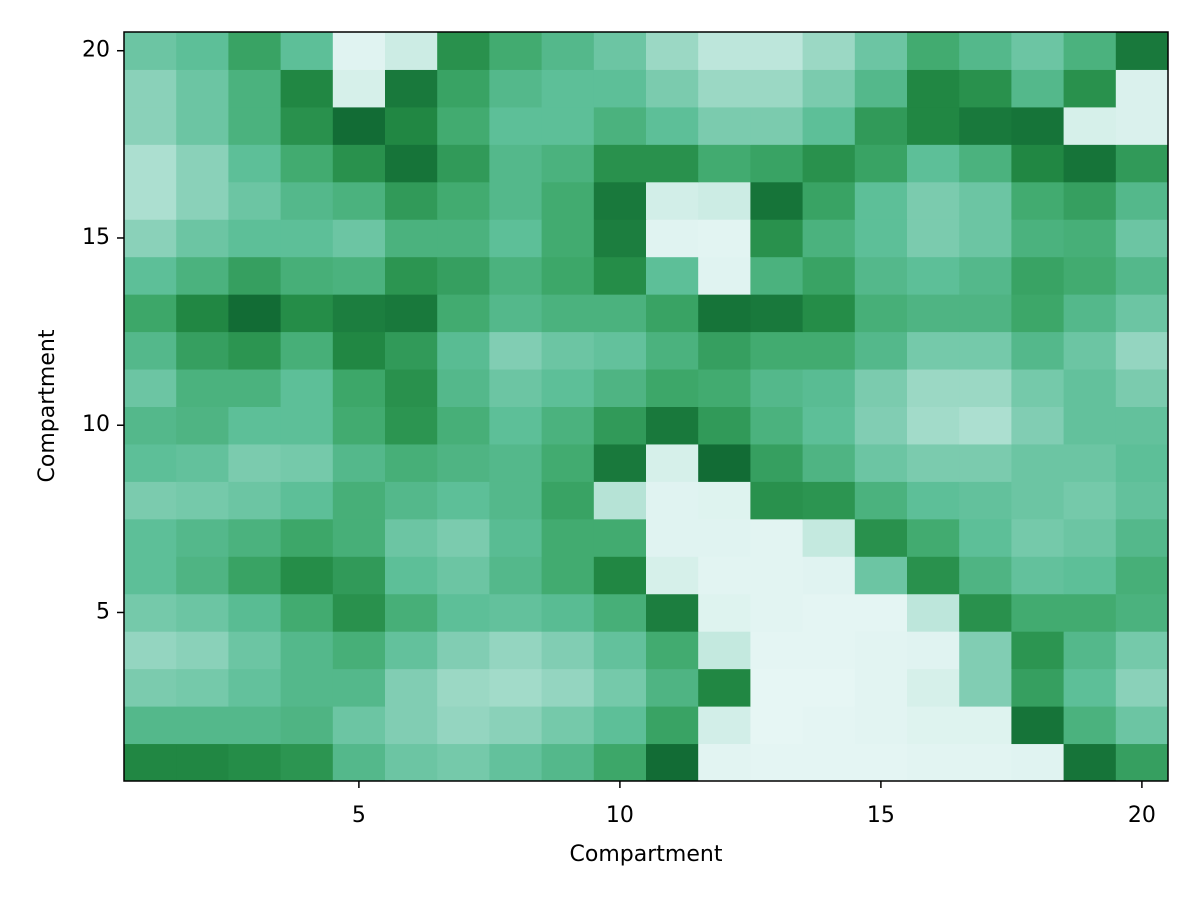 The image size is (1200, 900). I want to click on x-tick-label: 20, so click(1142, 815).